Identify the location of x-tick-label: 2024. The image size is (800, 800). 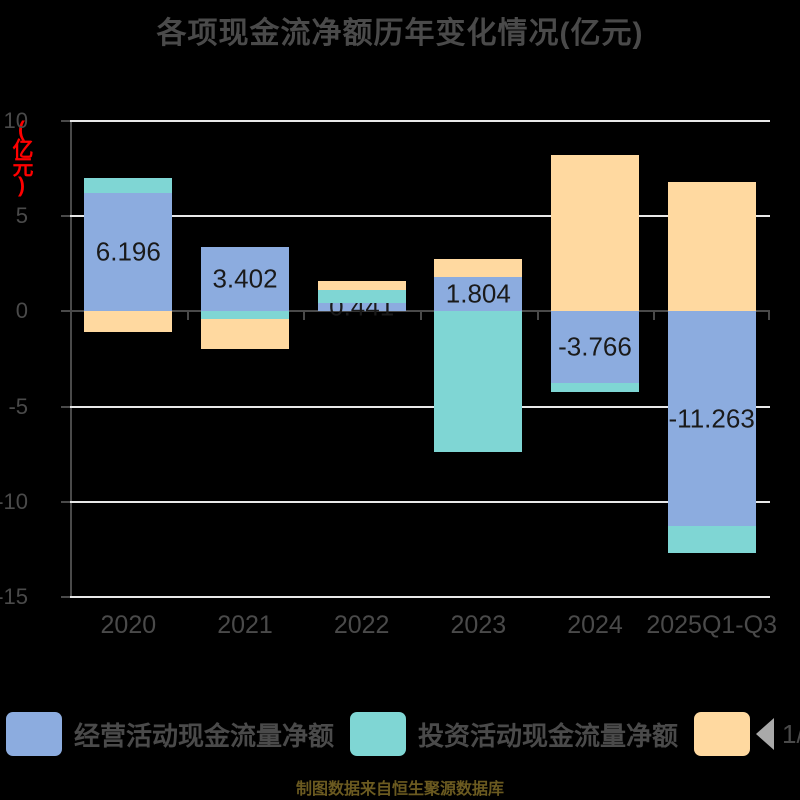
(595, 625).